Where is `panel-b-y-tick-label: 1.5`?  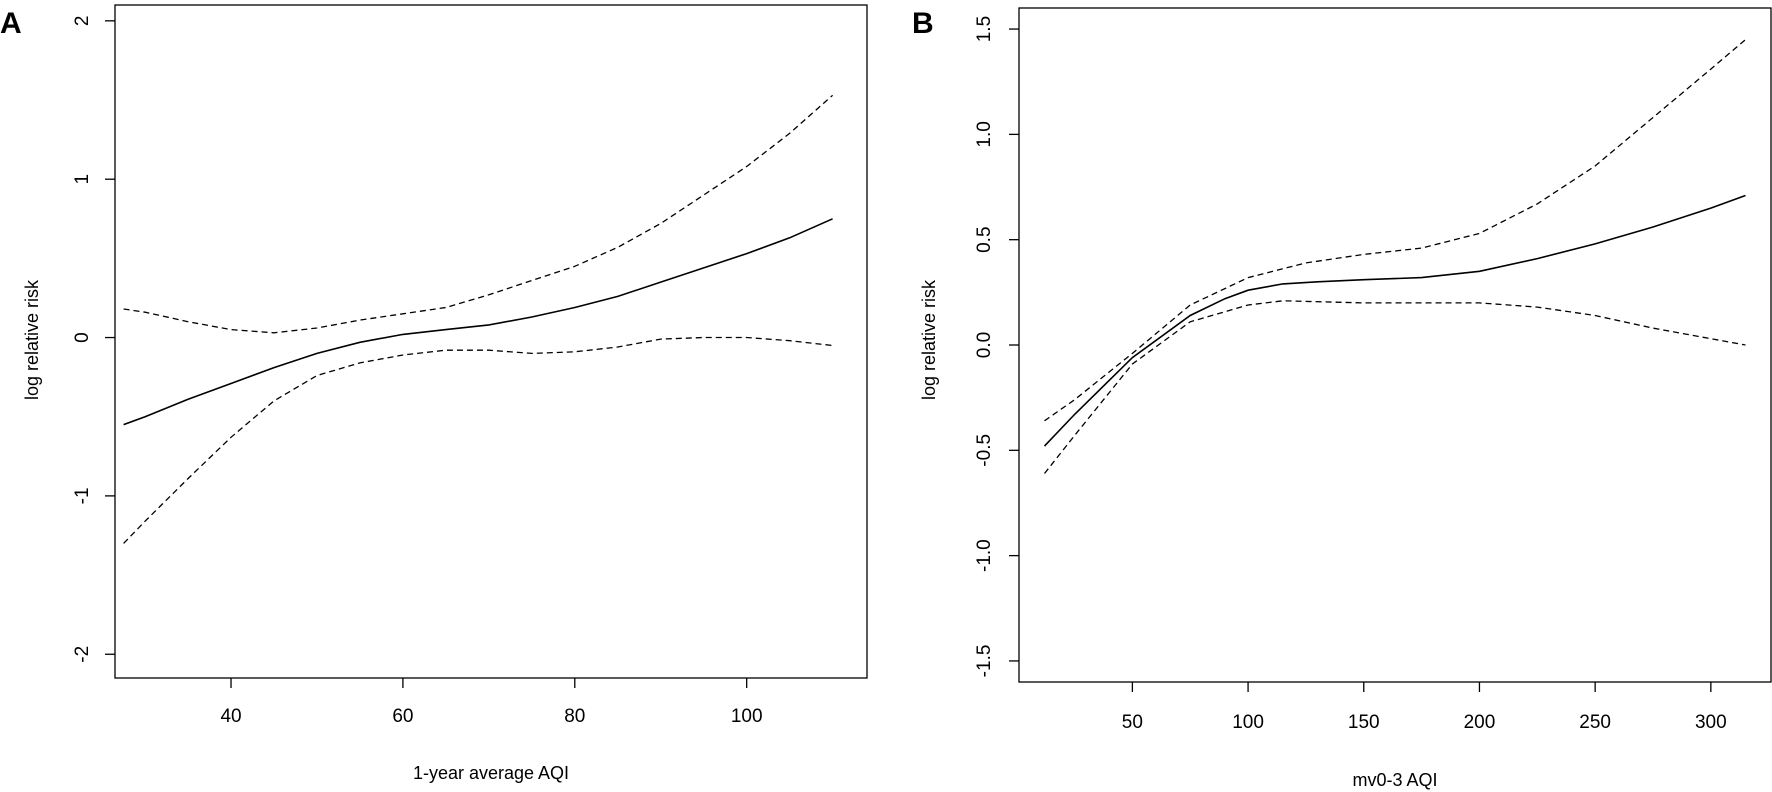
panel-b-y-tick-label: 1.5 is located at coordinates (984, 29).